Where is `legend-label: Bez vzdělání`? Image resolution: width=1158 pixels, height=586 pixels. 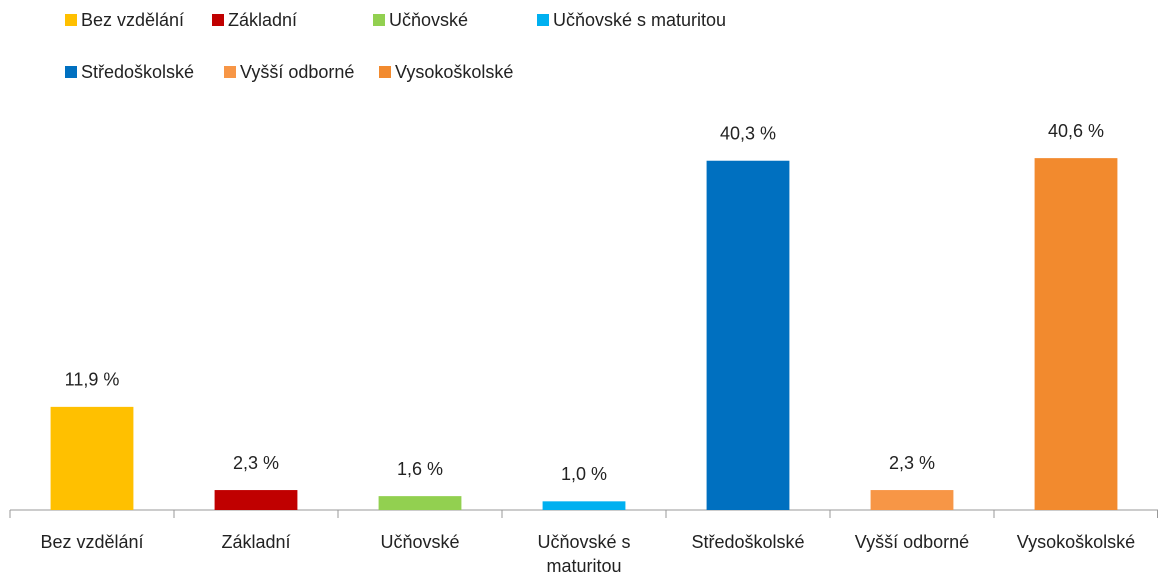 legend-label: Bez vzdělání is located at coordinates (132, 20).